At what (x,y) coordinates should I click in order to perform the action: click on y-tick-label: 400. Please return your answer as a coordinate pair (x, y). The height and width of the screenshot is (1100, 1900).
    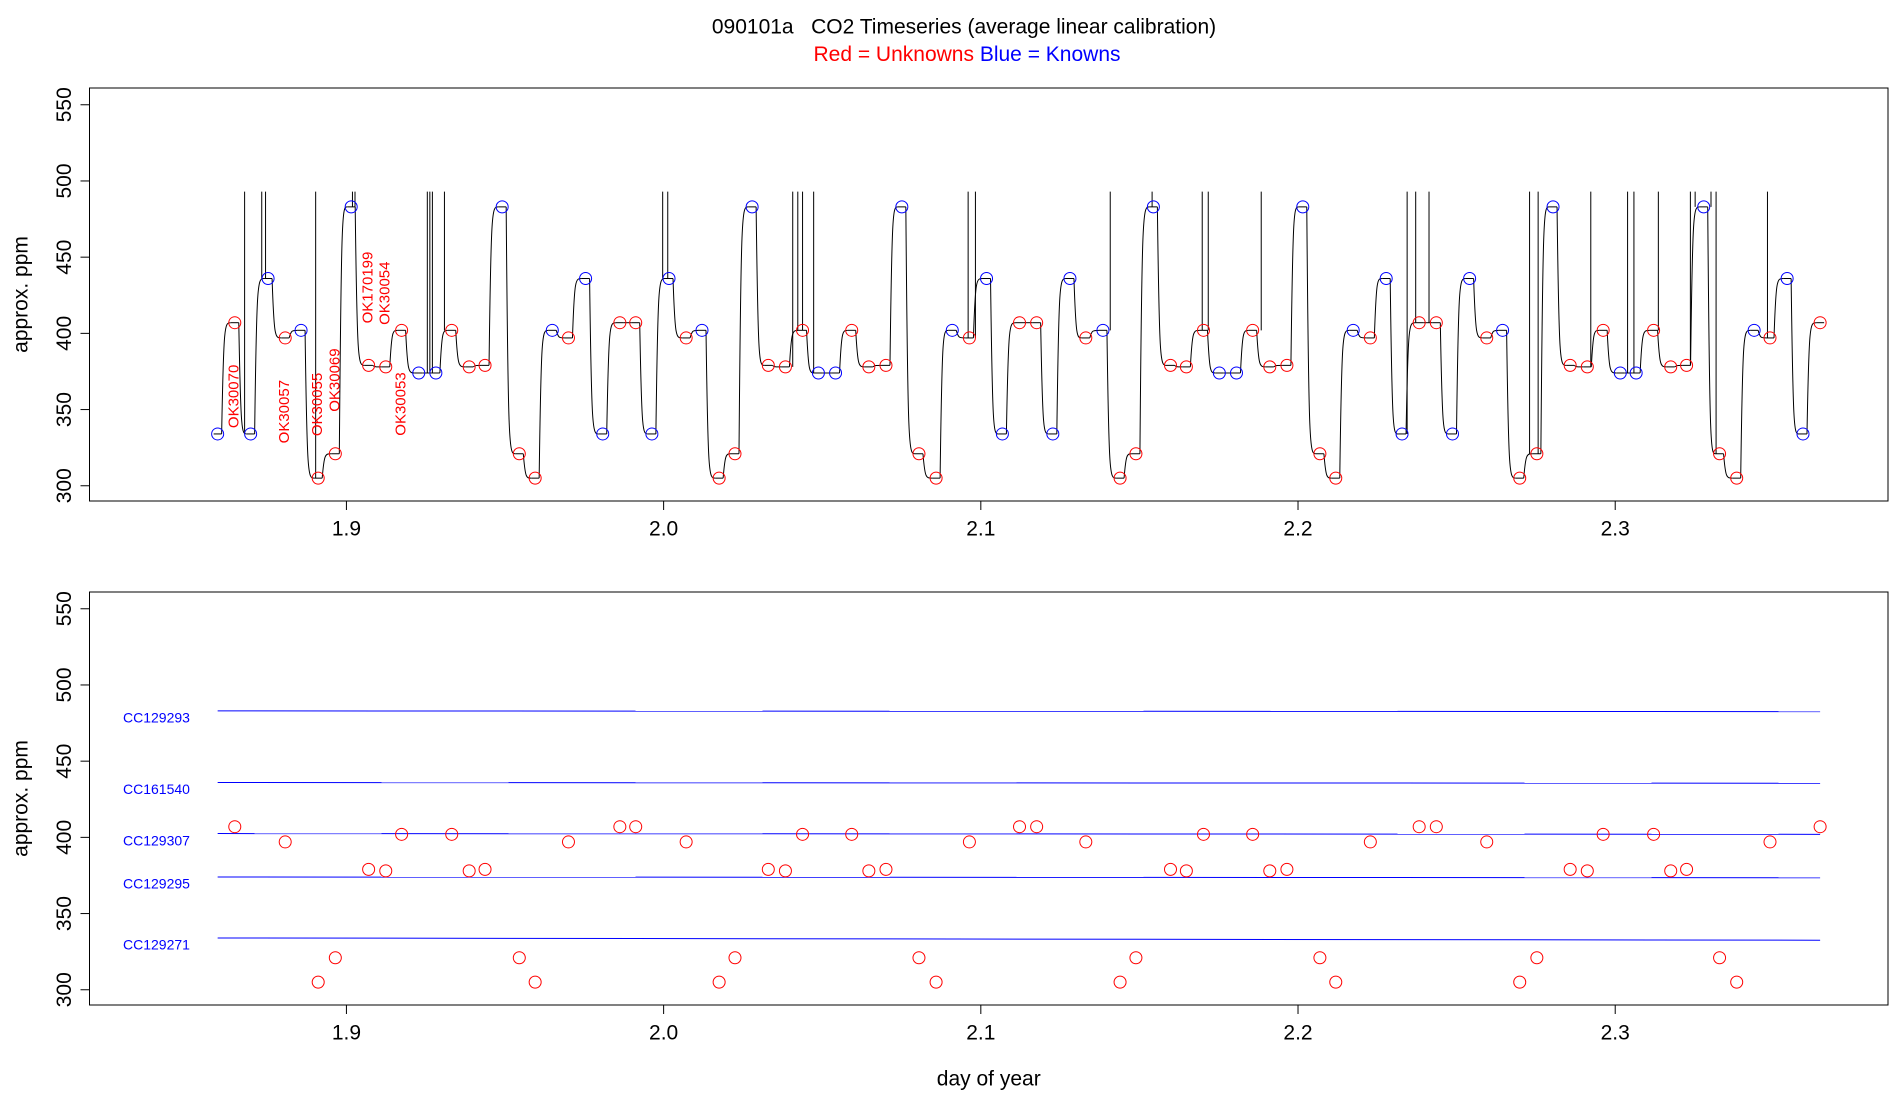
    Looking at the image, I should click on (64, 837).